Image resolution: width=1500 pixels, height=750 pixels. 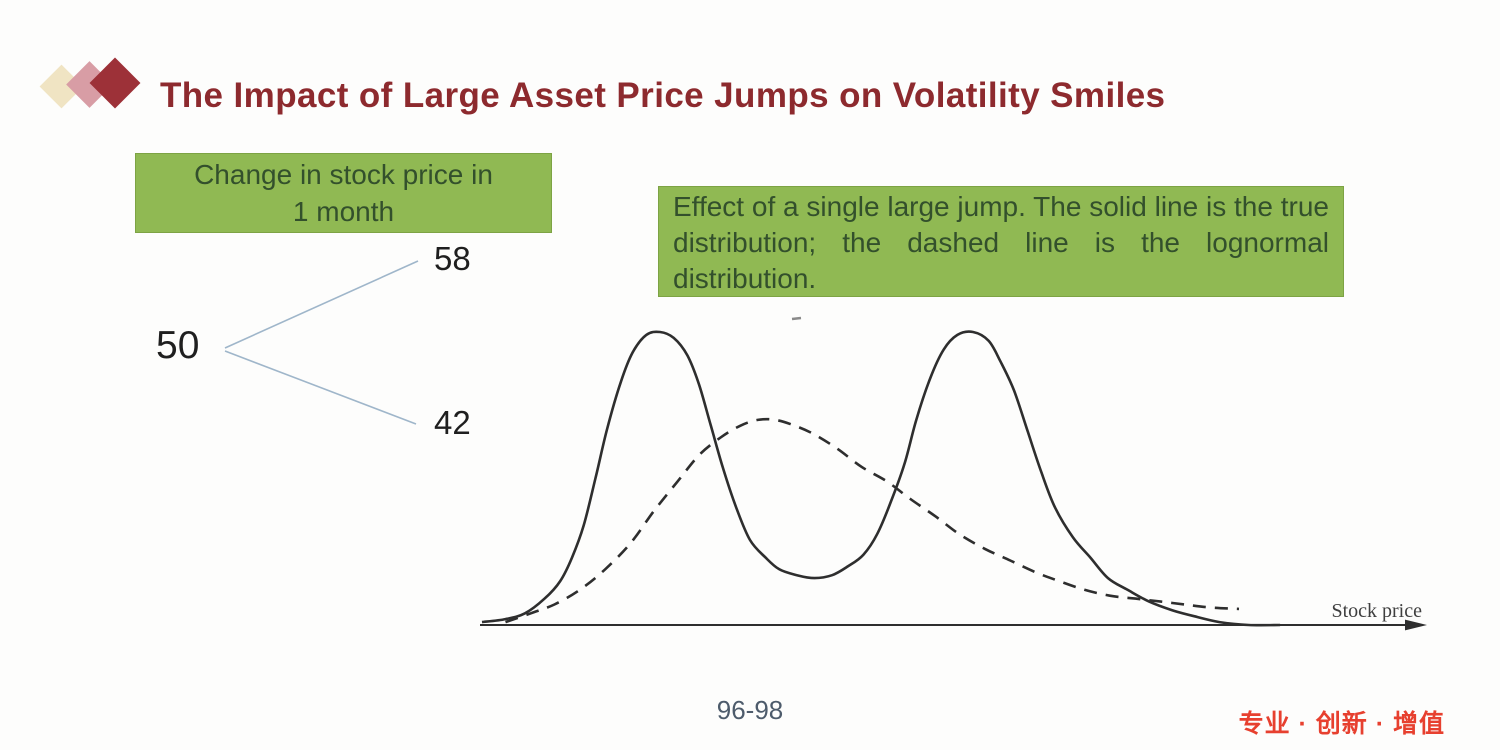 What do you see at coordinates (343, 174) in the screenshot?
I see `callout-line-1: Change in stock price in` at bounding box center [343, 174].